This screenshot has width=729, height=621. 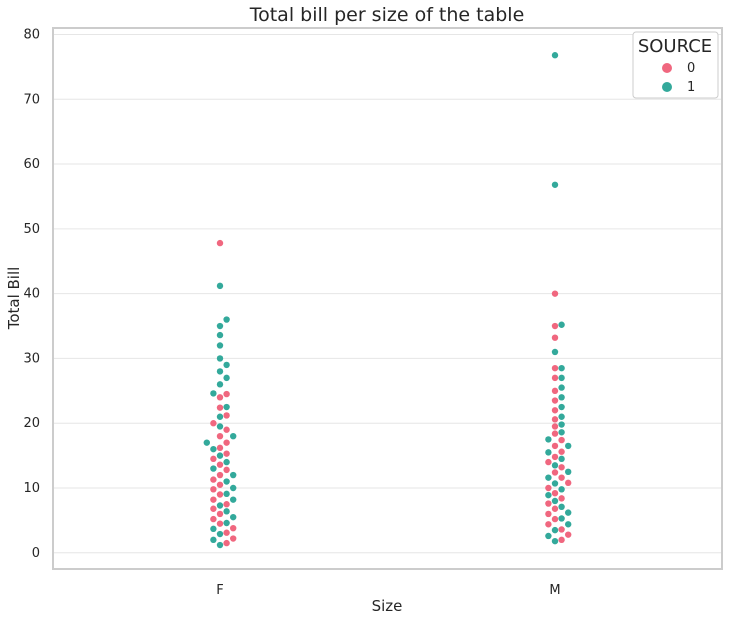 I want to click on y-tick-labels: 0 10 20 30 40 50 60 70 80, so click(x=31, y=293).